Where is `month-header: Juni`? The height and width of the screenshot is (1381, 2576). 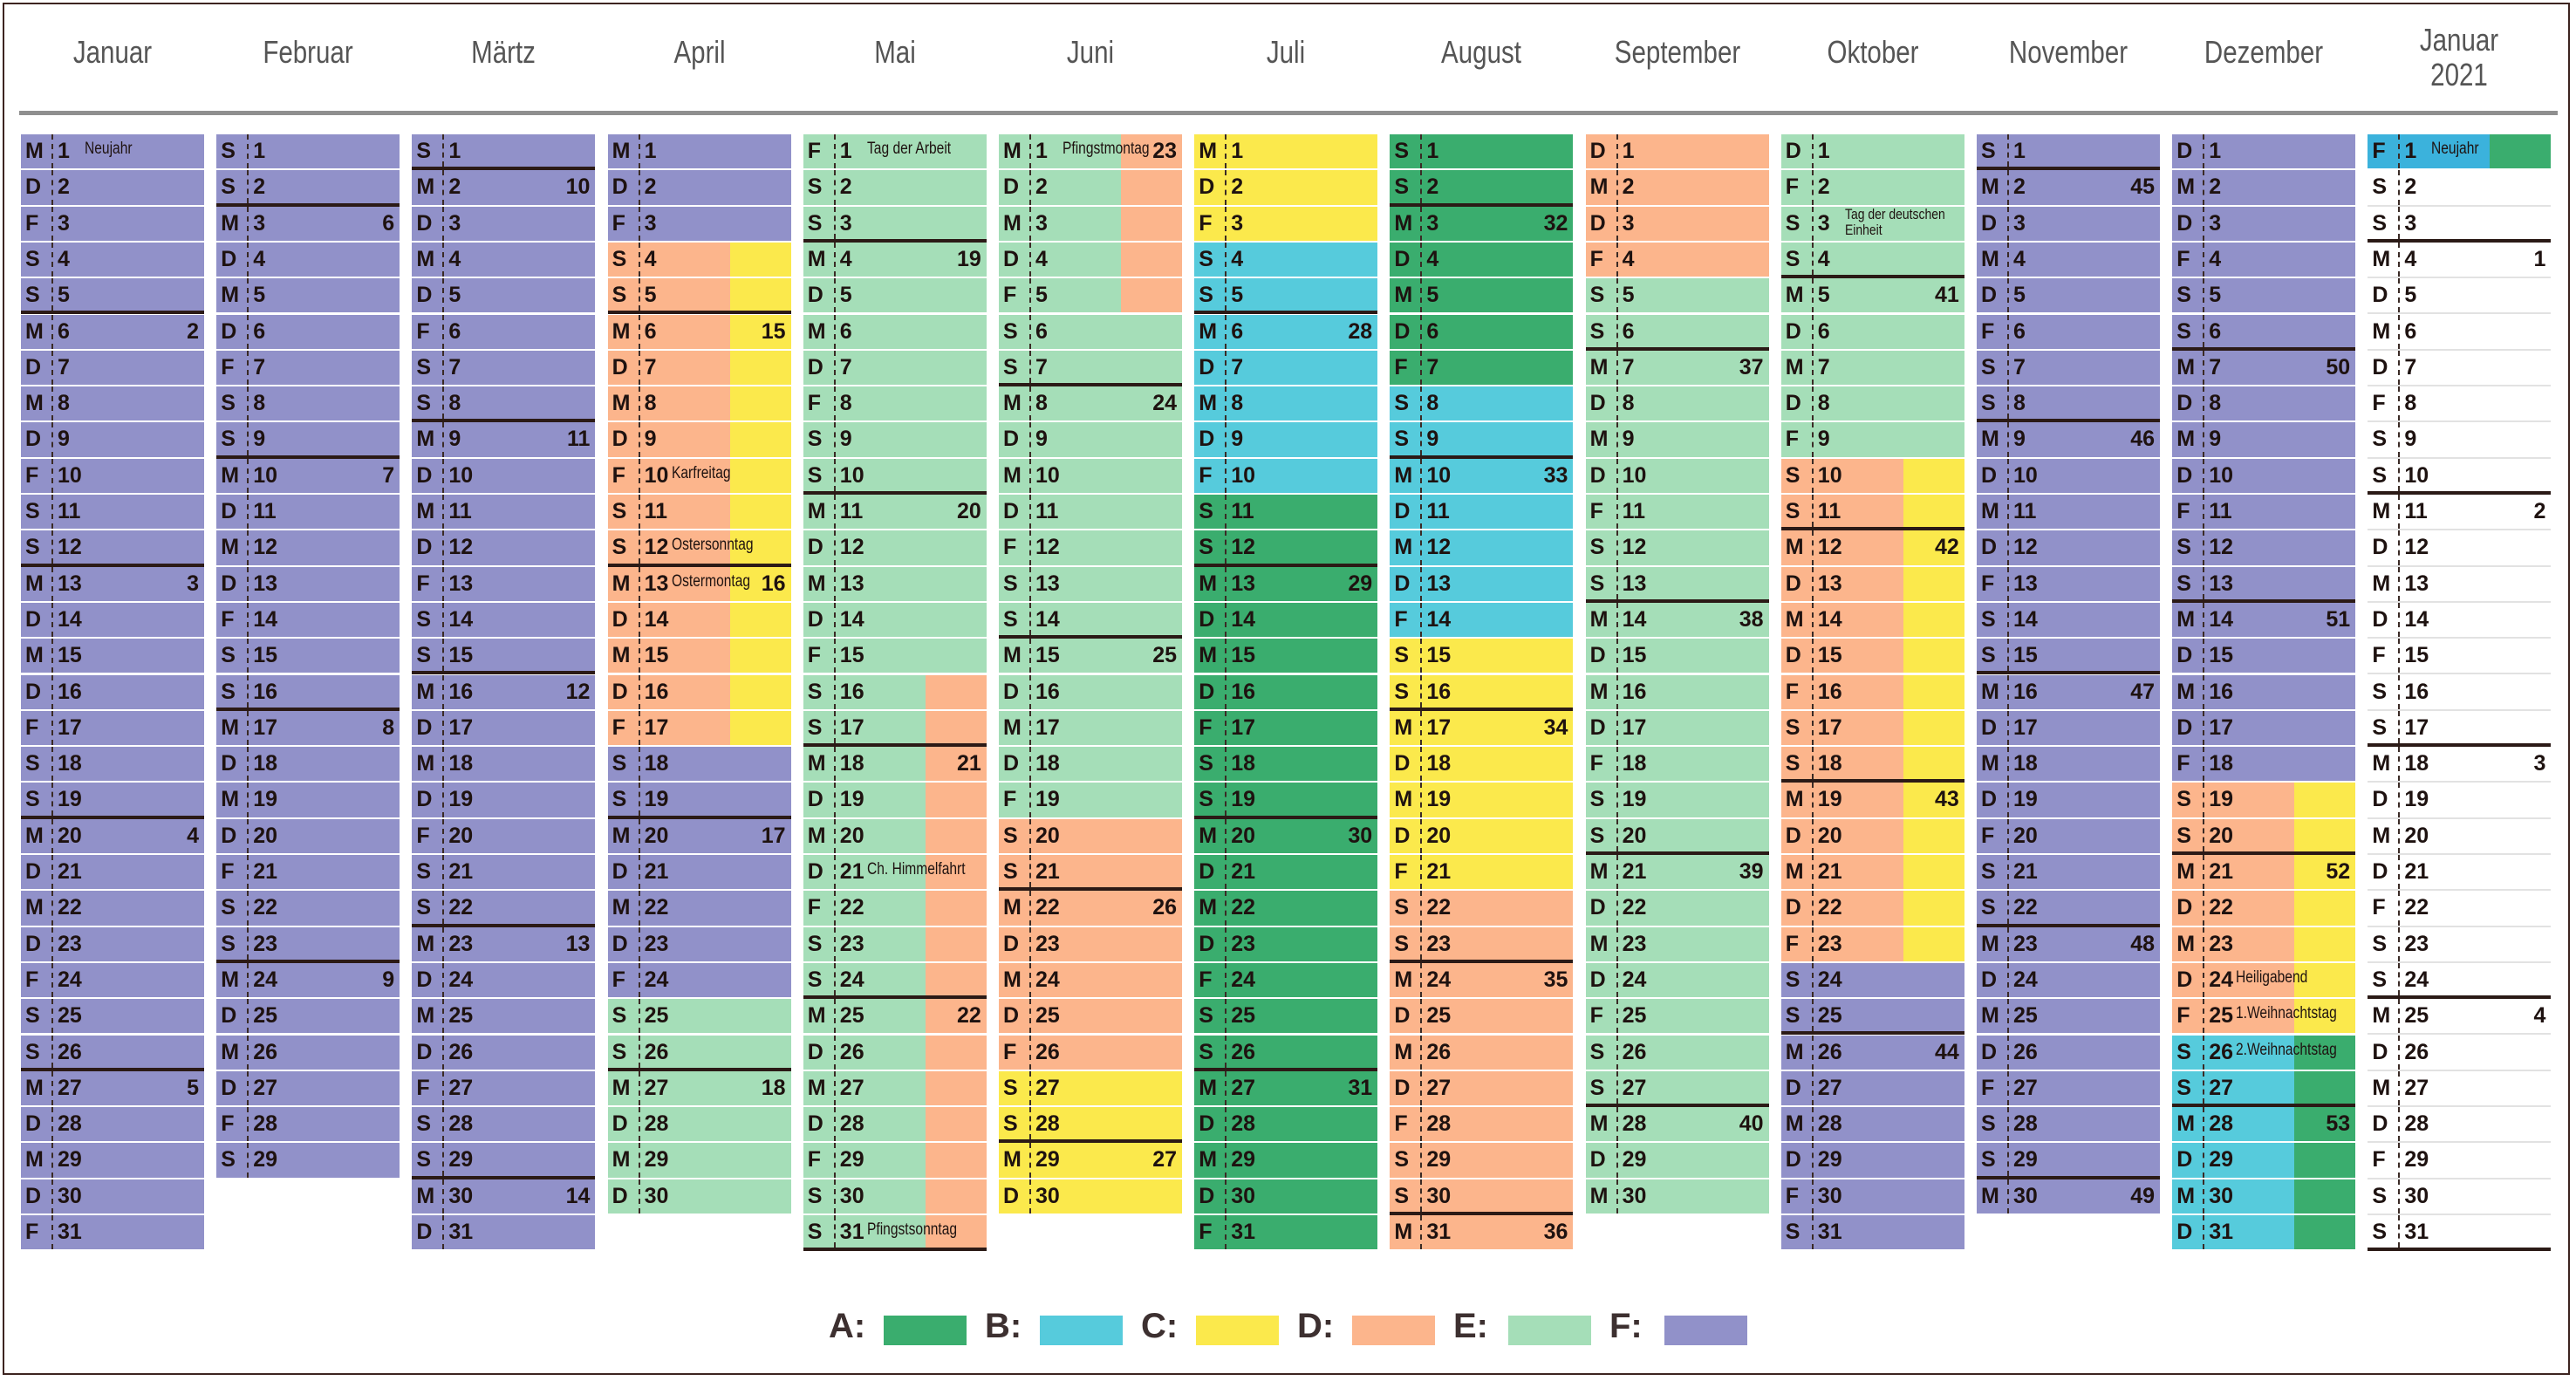 month-header: Juni is located at coordinates (1090, 52).